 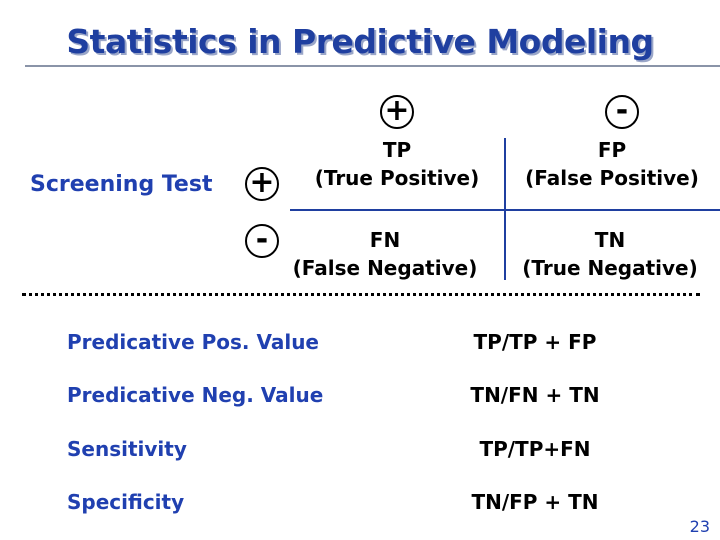 What do you see at coordinates (385, 268) in the screenshot?
I see `cell-full: (False Negative)` at bounding box center [385, 268].